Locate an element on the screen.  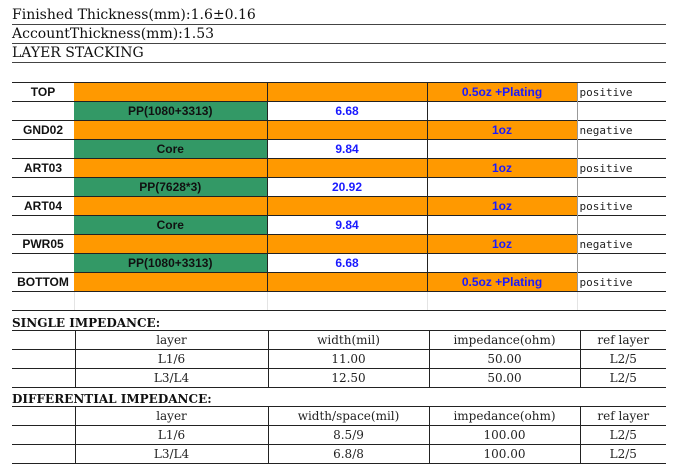
finished-thickness: Finished Thickness(mm):1.6±0.16 is located at coordinates (339, 15).